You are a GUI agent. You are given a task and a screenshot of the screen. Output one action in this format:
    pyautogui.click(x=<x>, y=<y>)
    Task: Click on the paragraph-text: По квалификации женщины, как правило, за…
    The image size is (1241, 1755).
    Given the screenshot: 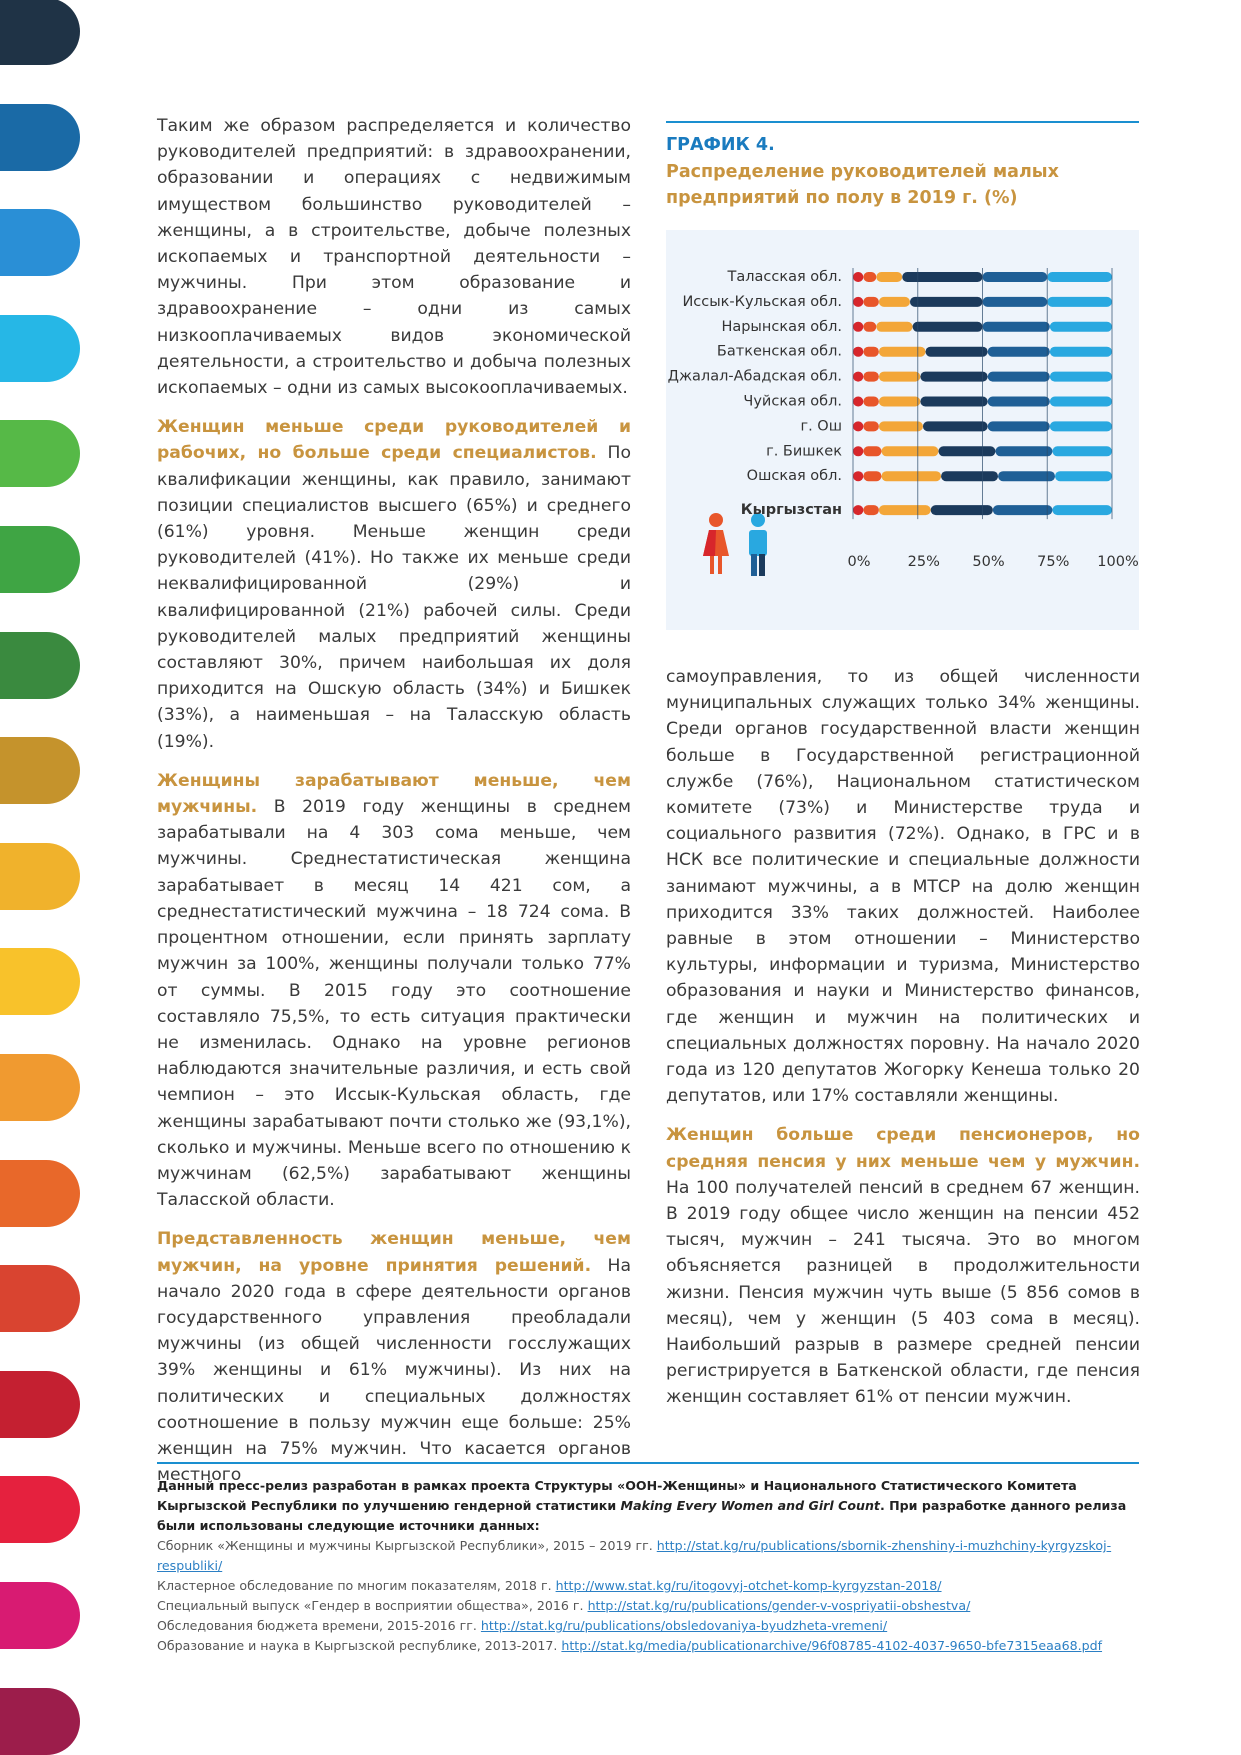 What is the action you would take?
    pyautogui.click(x=394, y=597)
    